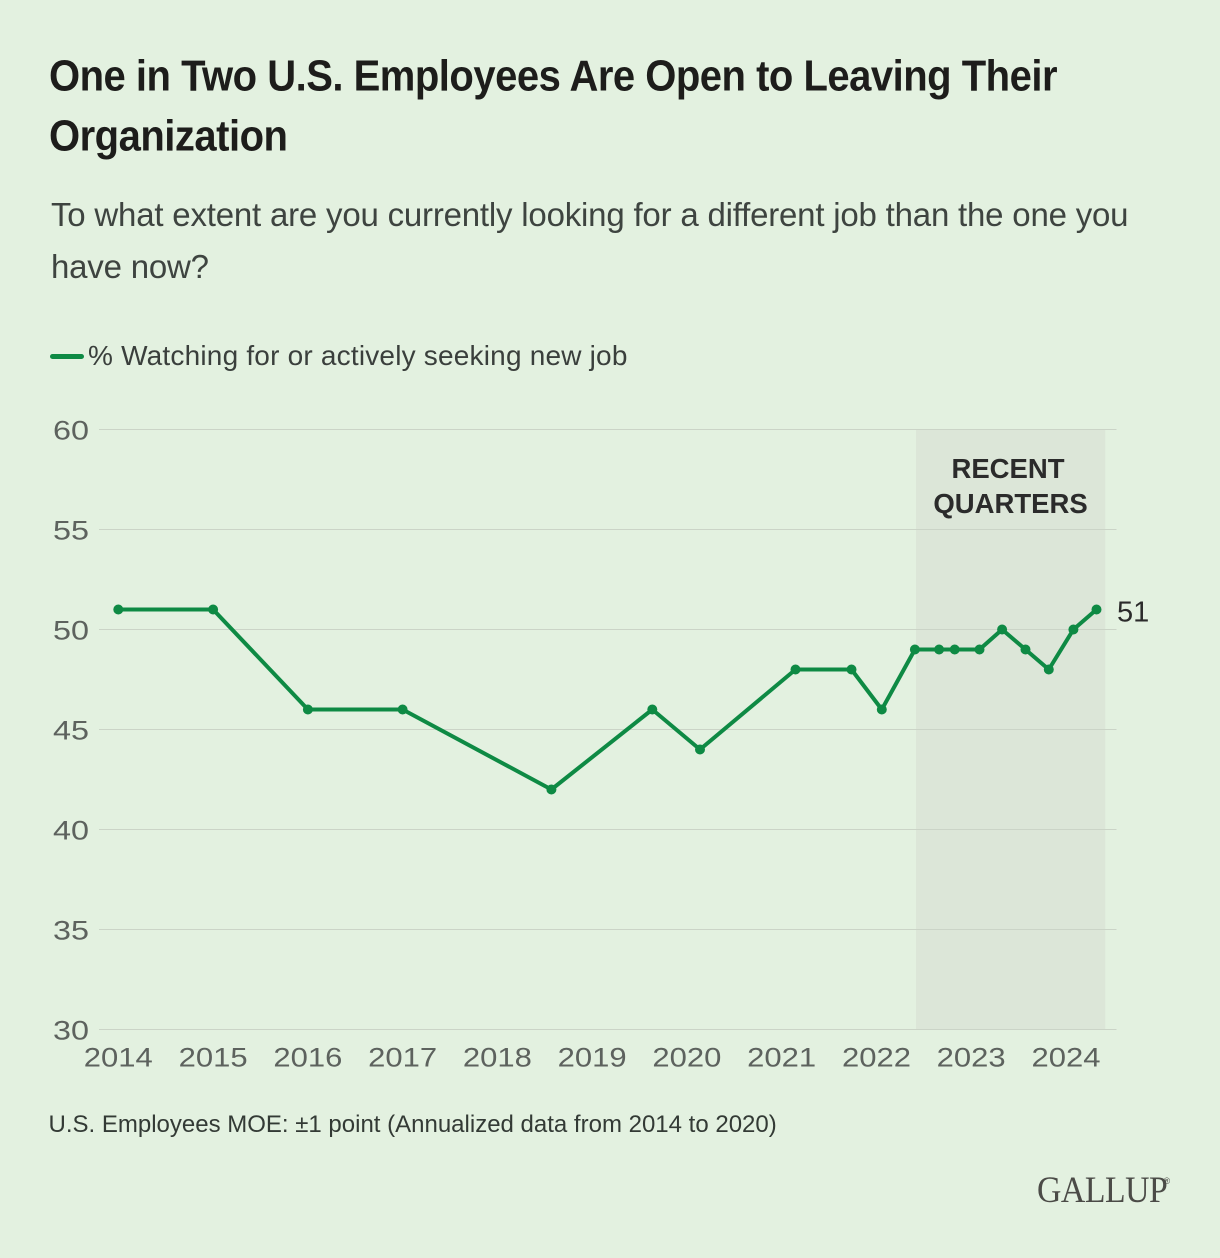 This screenshot has width=1220, height=1258. I want to click on svg-text: 30, so click(71, 1030).